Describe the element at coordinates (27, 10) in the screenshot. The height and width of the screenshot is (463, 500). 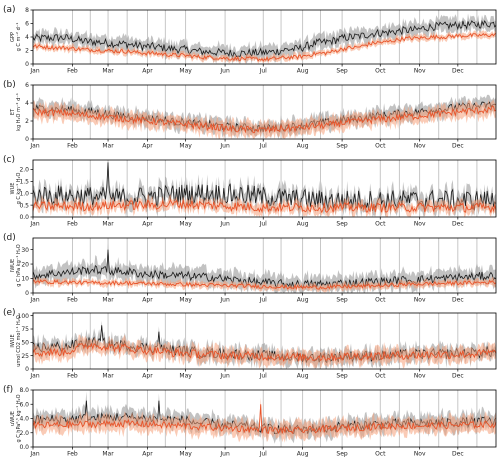
I see `y-tick-label: 8` at that location.